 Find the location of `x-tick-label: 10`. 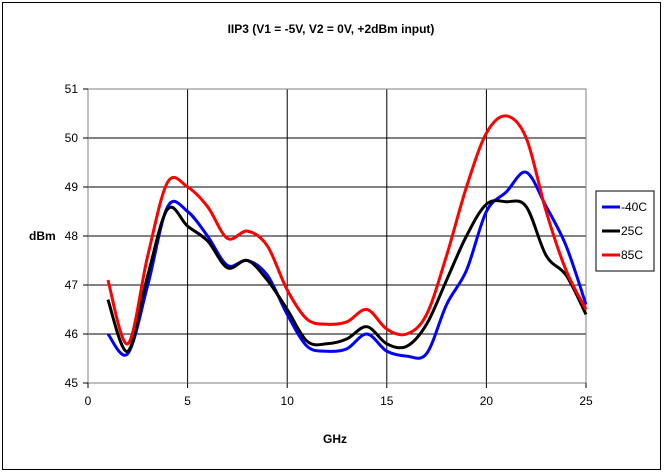

x-tick-label: 10 is located at coordinates (288, 401).